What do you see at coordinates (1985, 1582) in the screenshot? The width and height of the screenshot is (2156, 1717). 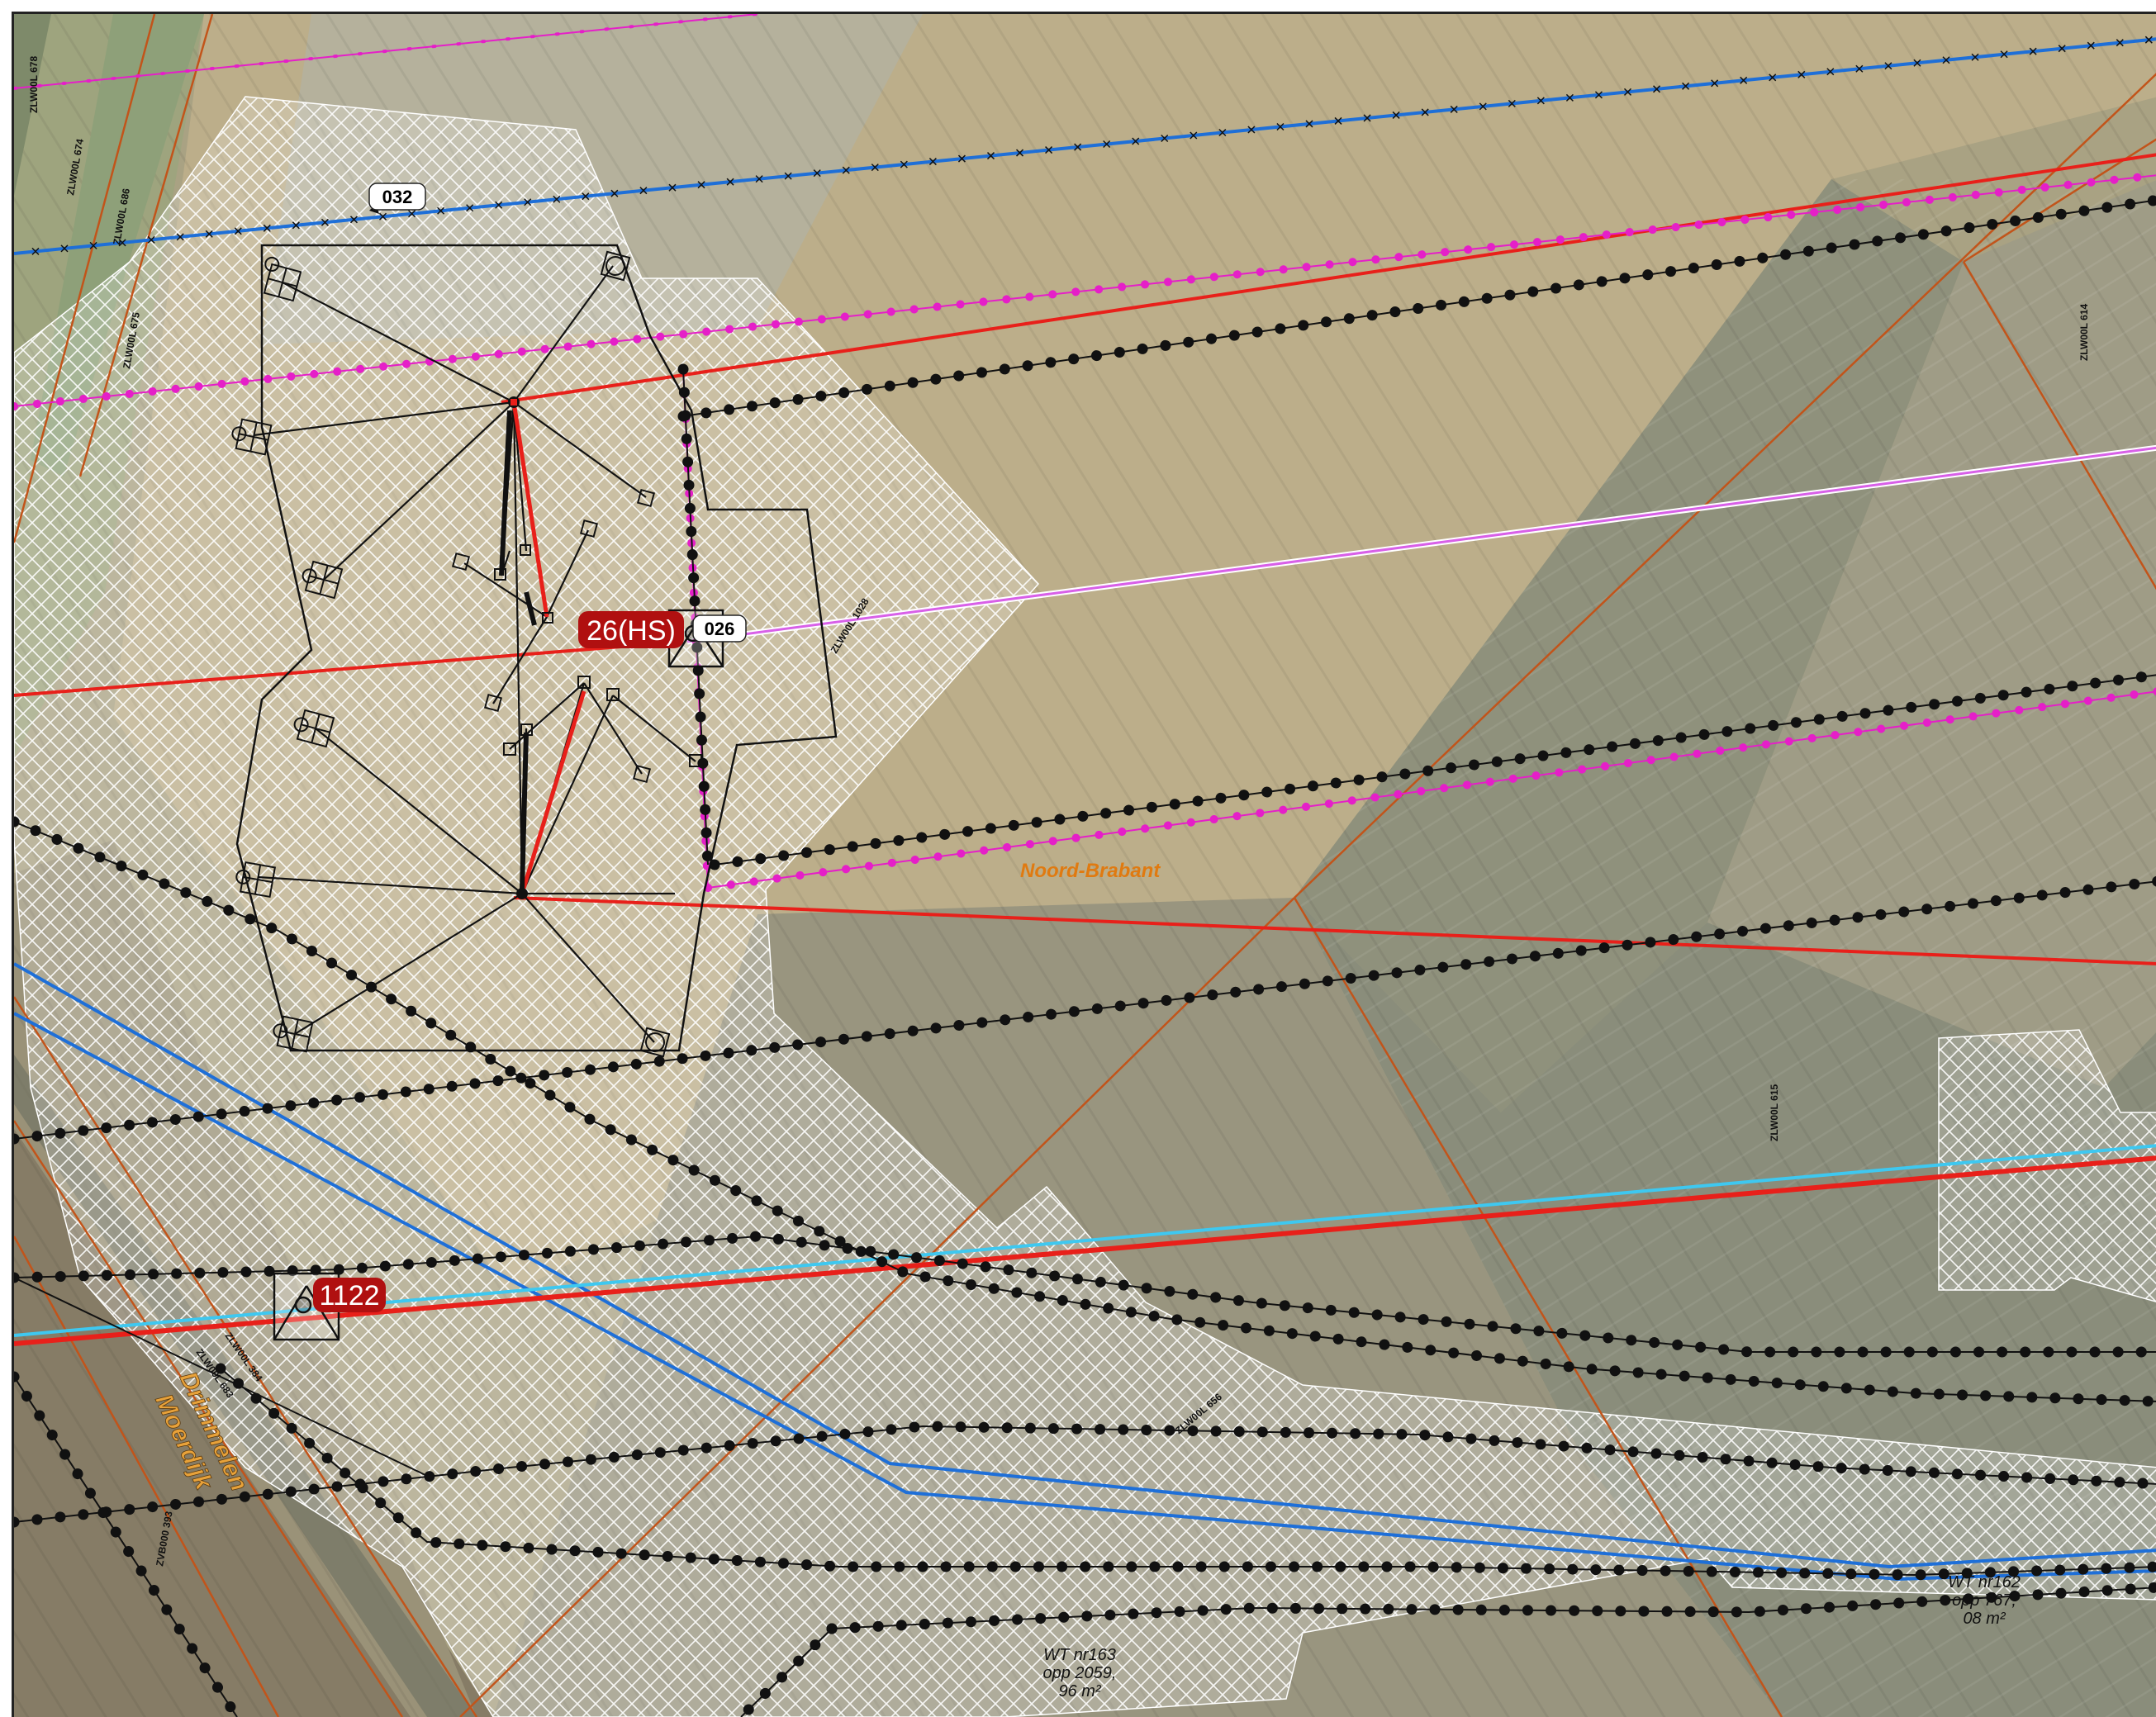 I see `wt162-line1: WT nr162` at bounding box center [1985, 1582].